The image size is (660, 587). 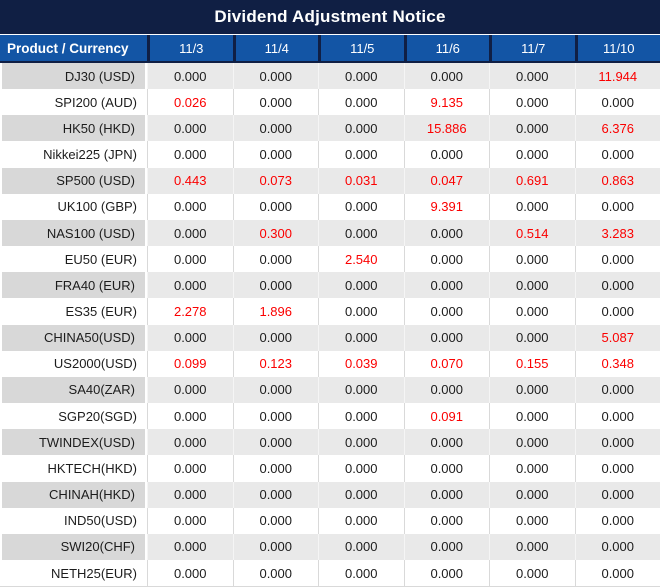 What do you see at coordinates (92, 468) in the screenshot?
I see `product-label: HKTECH(HKD)` at bounding box center [92, 468].